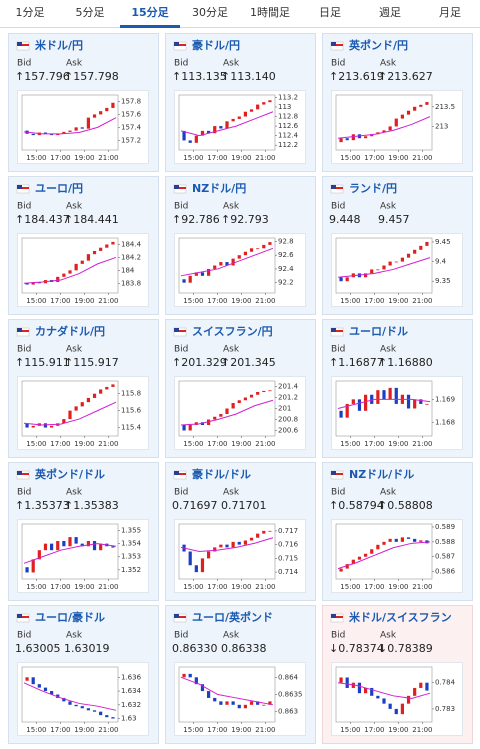 Image resolution: width=480 pixels, height=749 pixels. Describe the element at coordinates (405, 648) in the screenshot. I see `ask-value: ↓0.78389` at that location.